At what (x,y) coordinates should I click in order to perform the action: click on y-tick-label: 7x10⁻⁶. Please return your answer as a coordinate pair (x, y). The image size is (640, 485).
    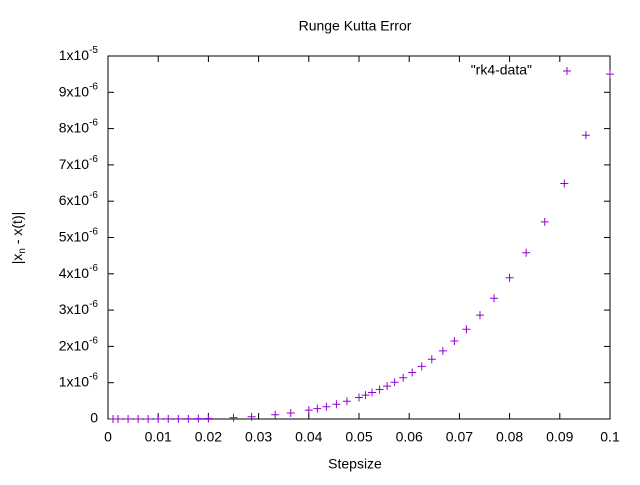
    Looking at the image, I should click on (79, 163).